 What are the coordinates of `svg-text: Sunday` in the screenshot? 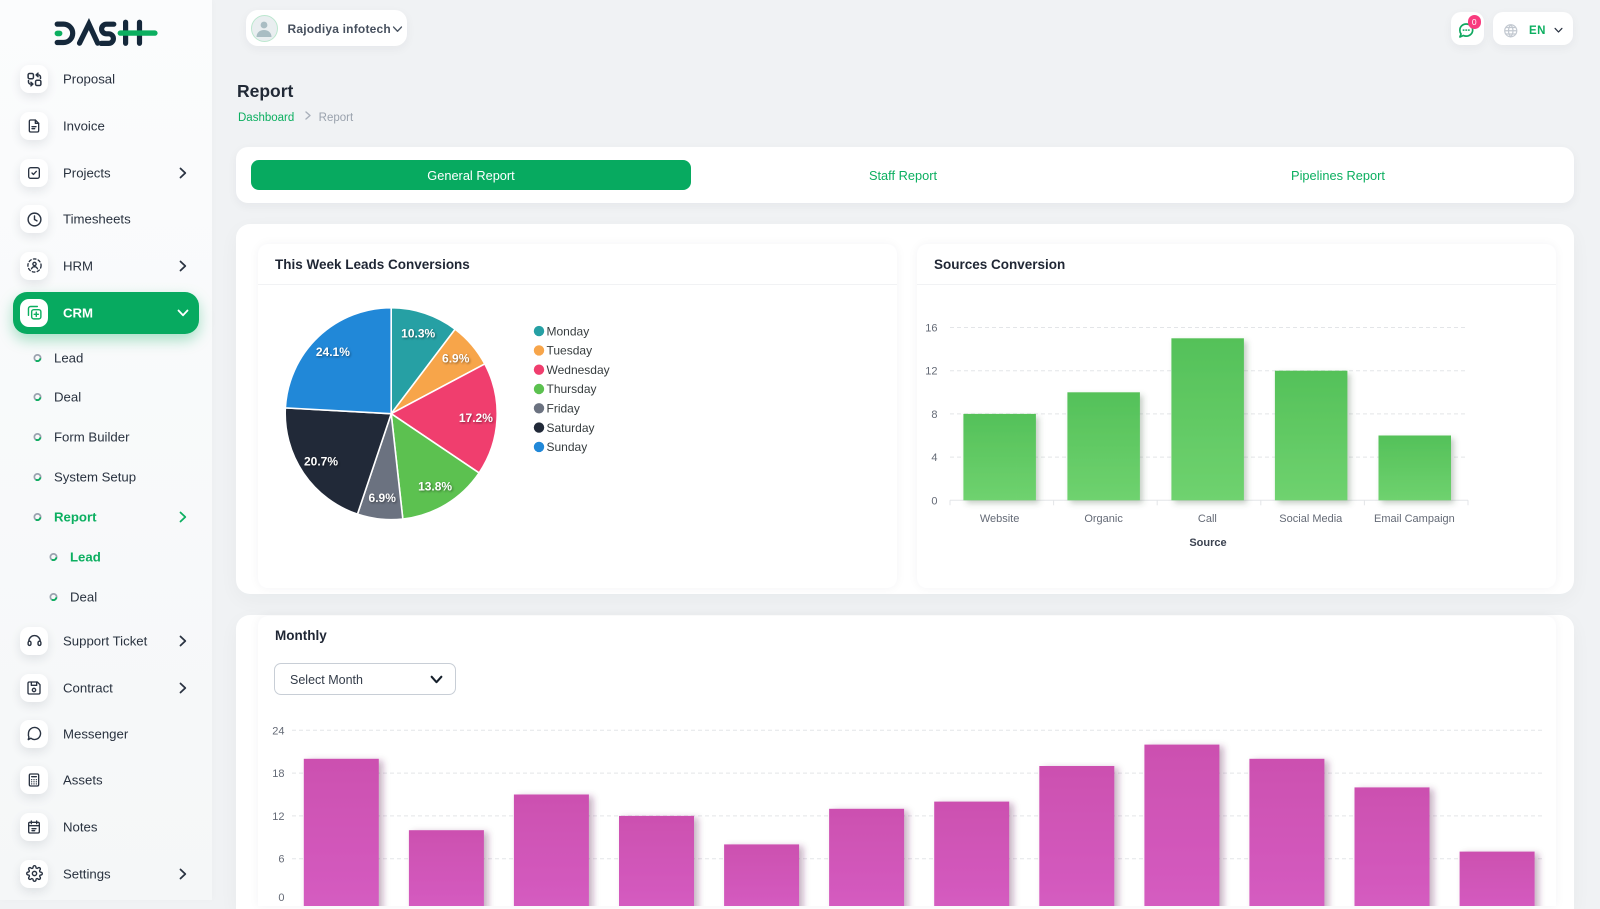 It's located at (567, 447).